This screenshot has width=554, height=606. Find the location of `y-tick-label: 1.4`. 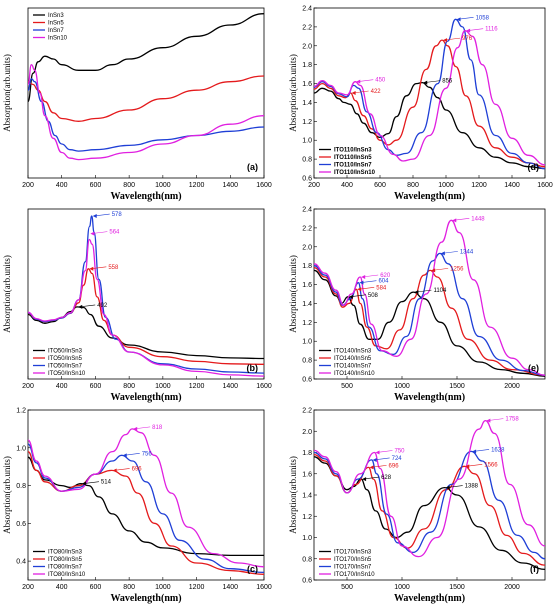

y-tick-label: 1.4 is located at coordinates (307, 103).